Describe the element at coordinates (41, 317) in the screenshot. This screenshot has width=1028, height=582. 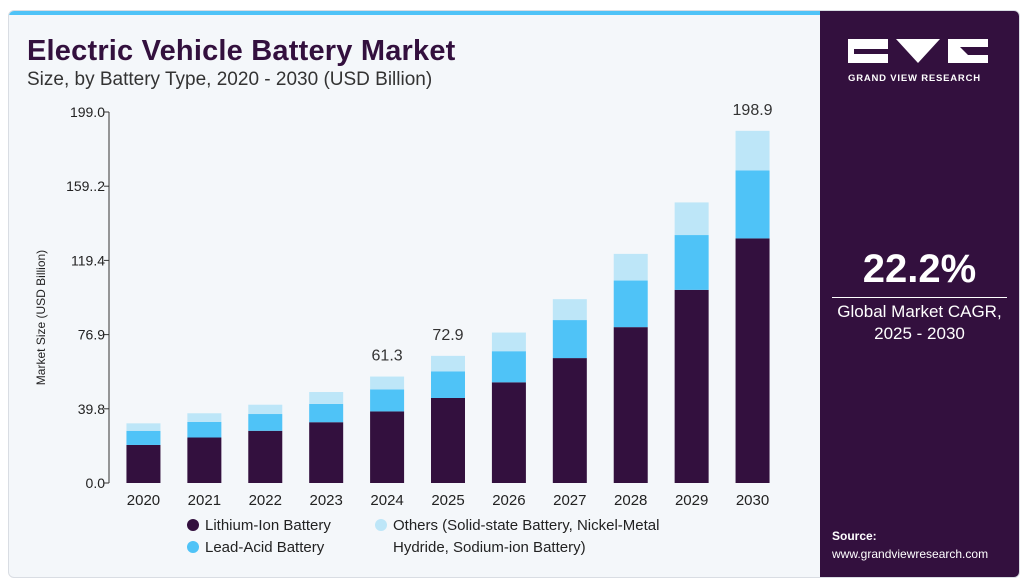
I see `y-axis-title: Market Size (USD Billion)` at that location.